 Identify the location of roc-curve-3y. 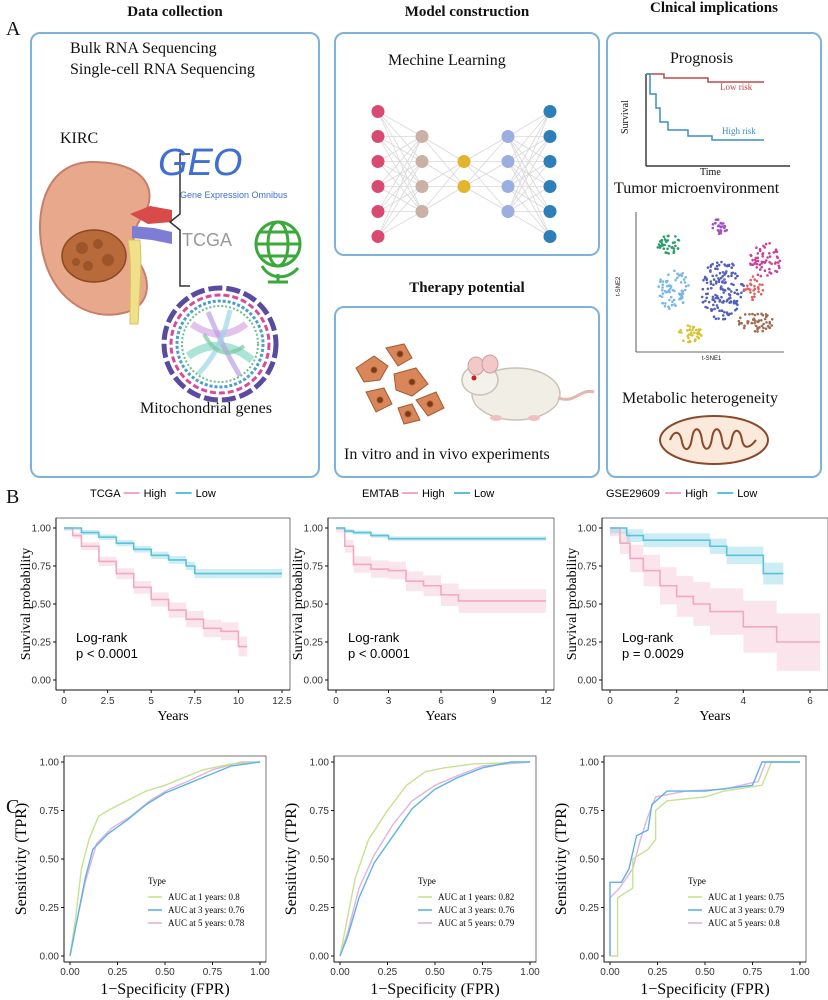
(165, 859).